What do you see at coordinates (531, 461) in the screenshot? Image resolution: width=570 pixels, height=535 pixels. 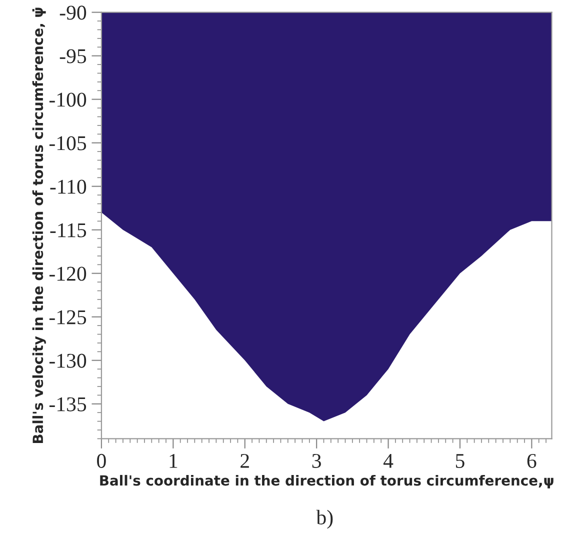 I see `x-tick-label: 6` at bounding box center [531, 461].